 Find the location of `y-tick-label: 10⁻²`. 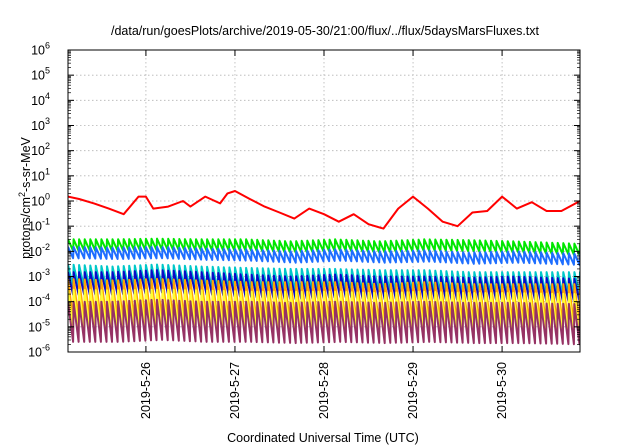

y-tick-label: 10⁻² is located at coordinates (39, 250).